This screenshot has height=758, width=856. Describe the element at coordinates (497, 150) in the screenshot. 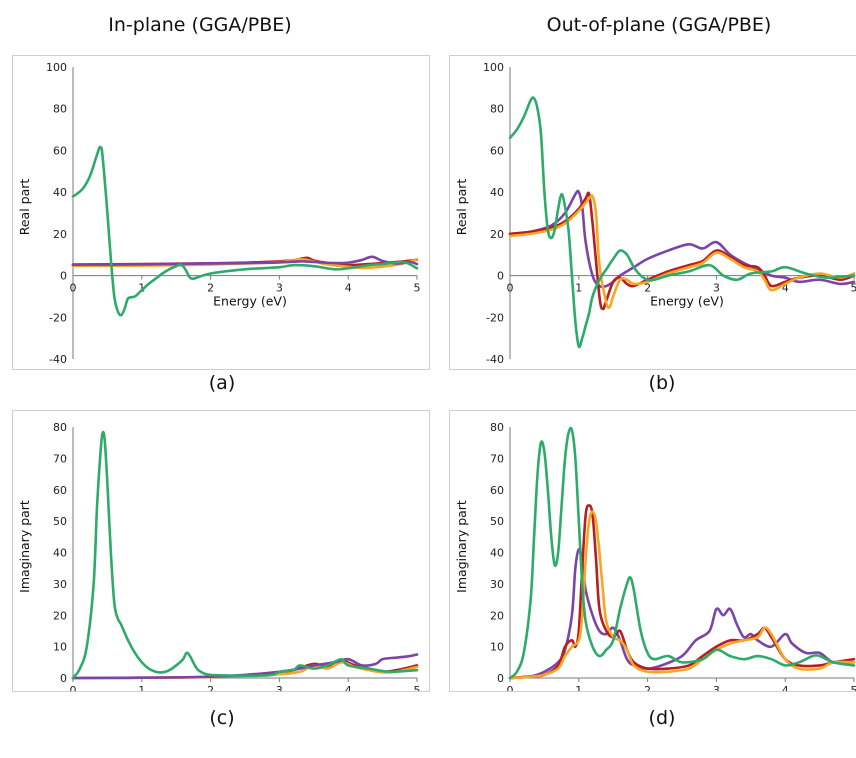

I see `chart-b-y-tick-label: 60` at that location.